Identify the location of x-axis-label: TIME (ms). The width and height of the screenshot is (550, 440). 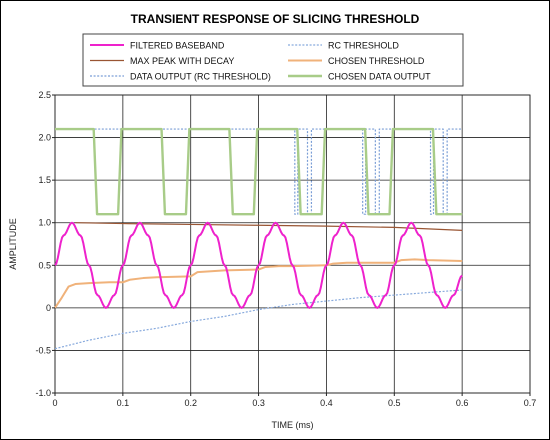
(293, 425).